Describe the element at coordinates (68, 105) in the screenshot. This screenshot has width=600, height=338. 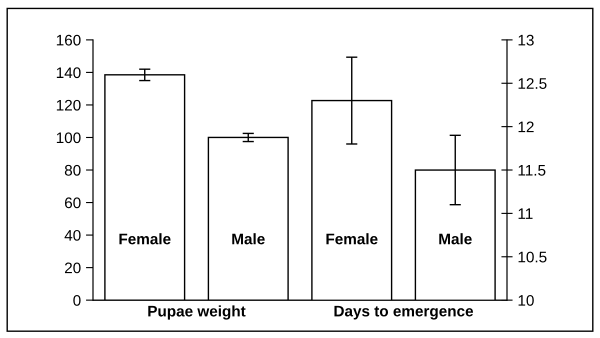
I see `y-tick-label: 120` at that location.